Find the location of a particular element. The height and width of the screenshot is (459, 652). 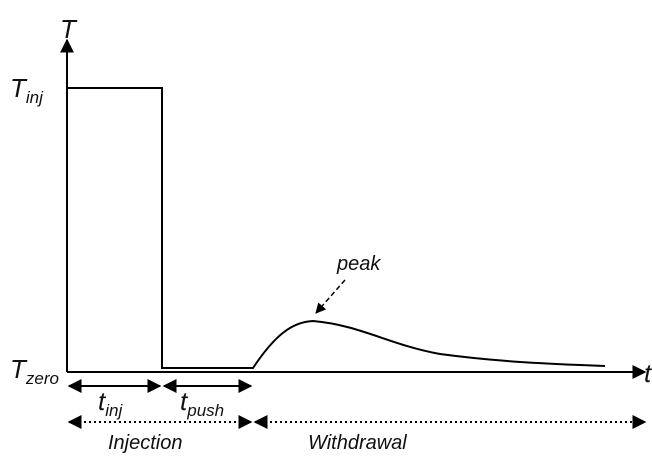

peak-arrow is located at coordinates (330, 296).